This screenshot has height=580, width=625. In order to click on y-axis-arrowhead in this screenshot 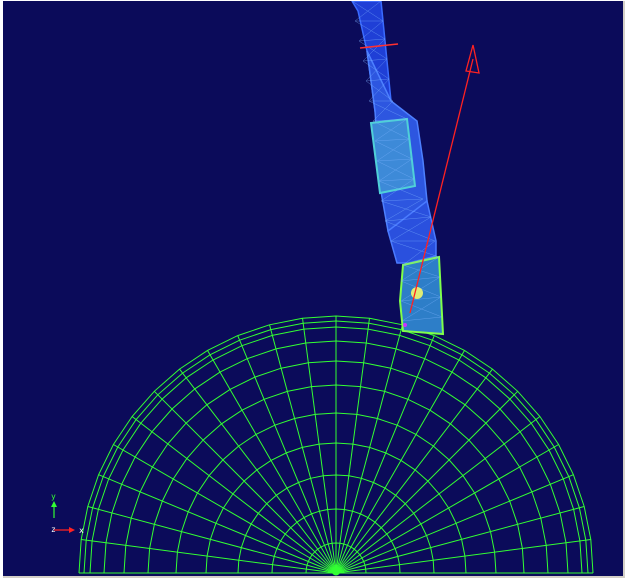, I will do `click(54, 504)`.